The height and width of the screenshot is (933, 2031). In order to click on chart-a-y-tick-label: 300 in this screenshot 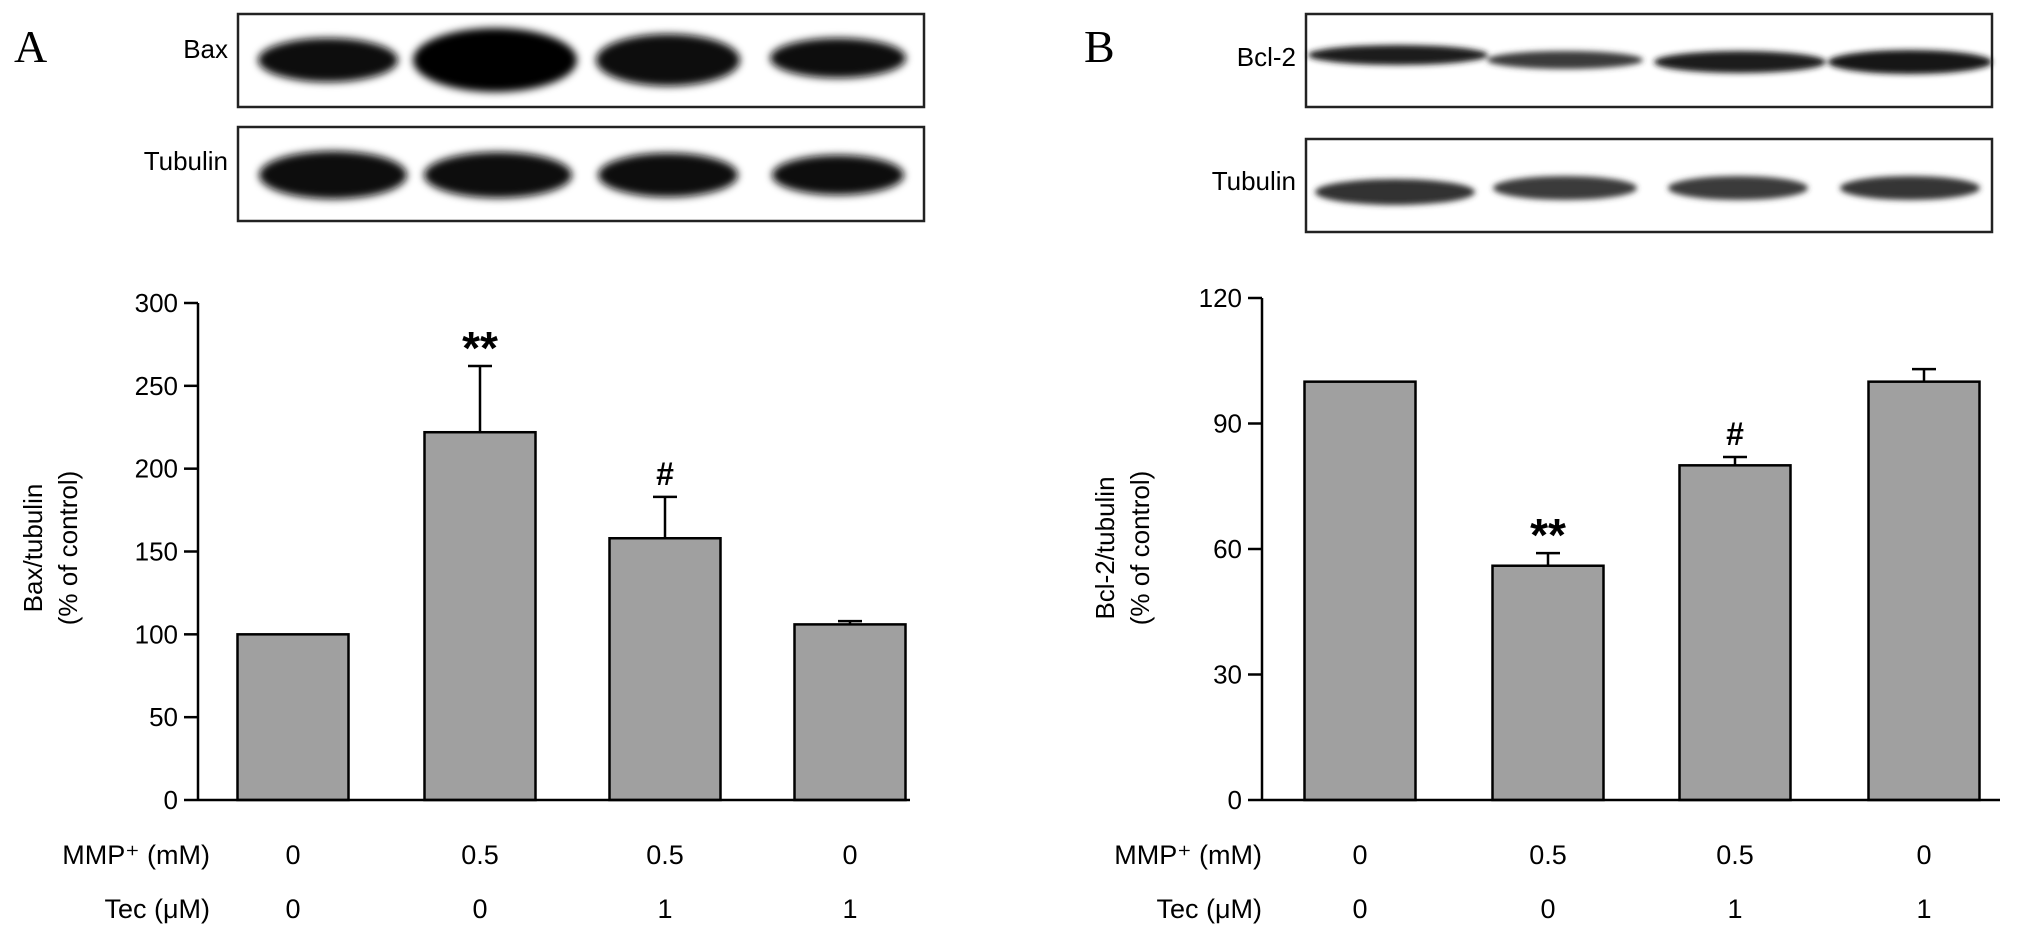, I will do `click(156, 303)`.